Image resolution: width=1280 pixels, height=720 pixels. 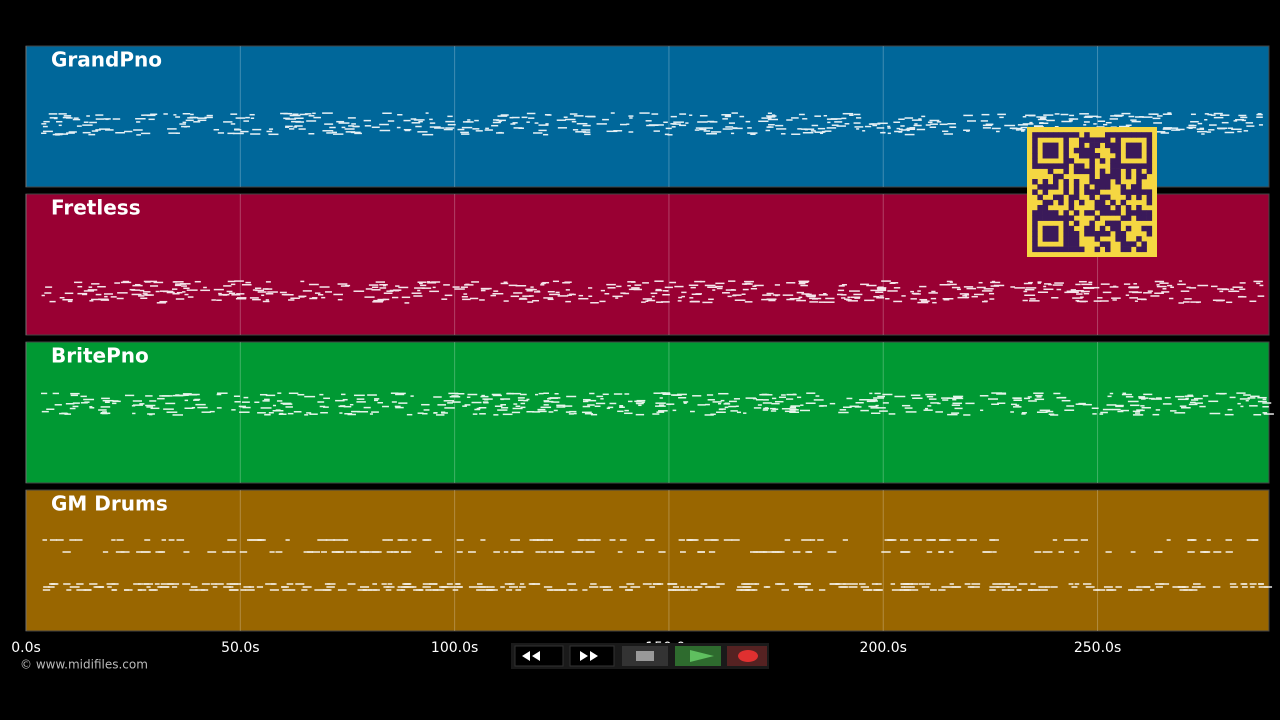 I want to click on play-button, so click(x=698, y=656).